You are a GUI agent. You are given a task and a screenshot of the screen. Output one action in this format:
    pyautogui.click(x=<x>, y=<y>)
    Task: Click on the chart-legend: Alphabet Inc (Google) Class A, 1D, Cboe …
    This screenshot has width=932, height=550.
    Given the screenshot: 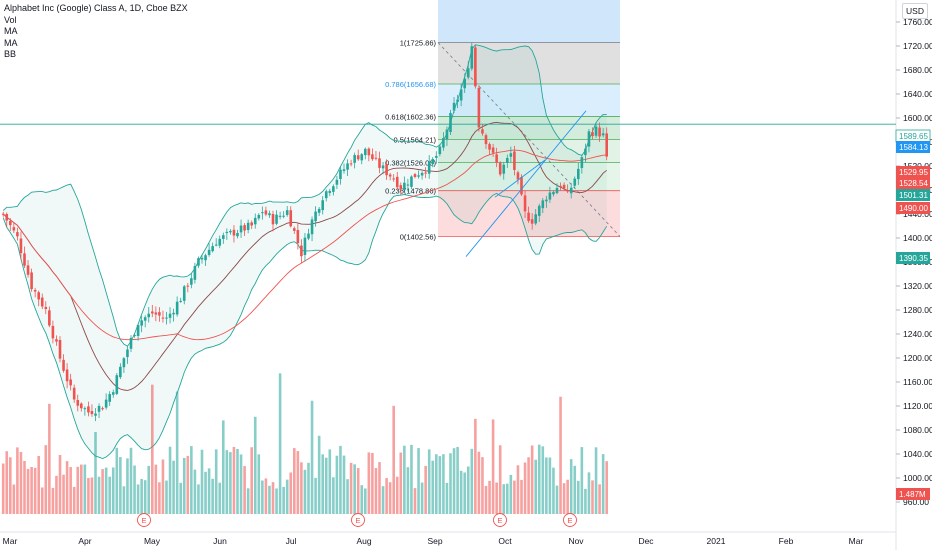 What is the action you would take?
    pyautogui.click(x=96, y=32)
    